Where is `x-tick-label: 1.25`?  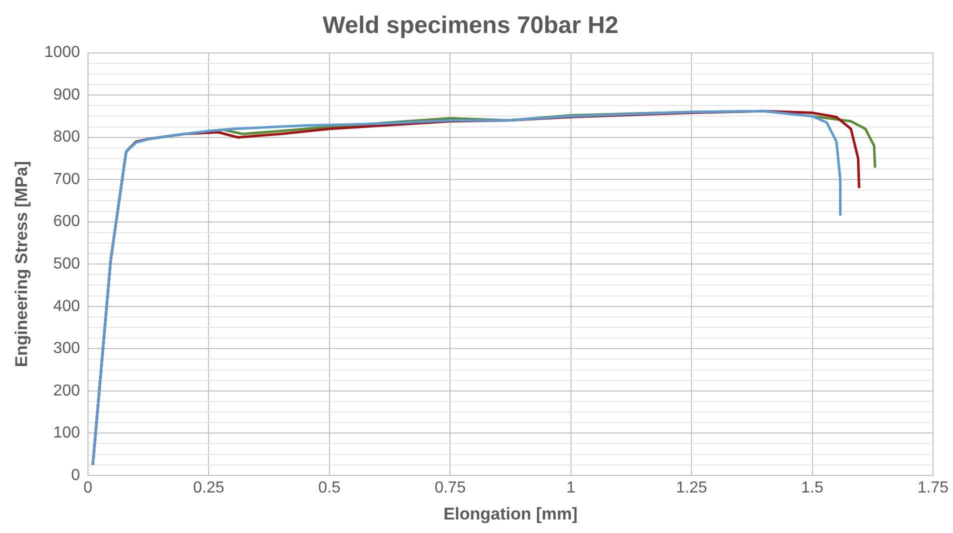 x-tick-label: 1.25 is located at coordinates (692, 487).